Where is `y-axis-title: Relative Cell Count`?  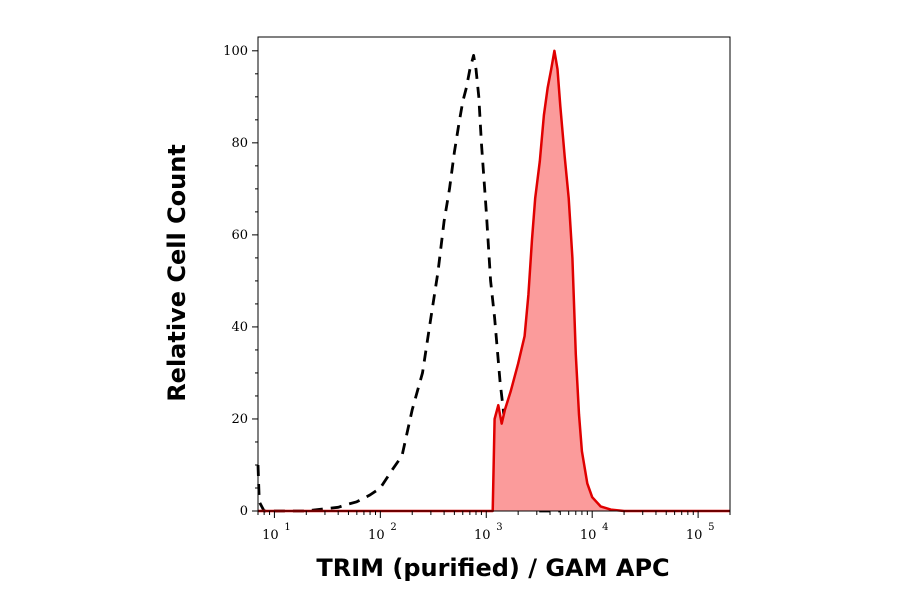 y-axis-title: Relative Cell Count is located at coordinates (177, 273).